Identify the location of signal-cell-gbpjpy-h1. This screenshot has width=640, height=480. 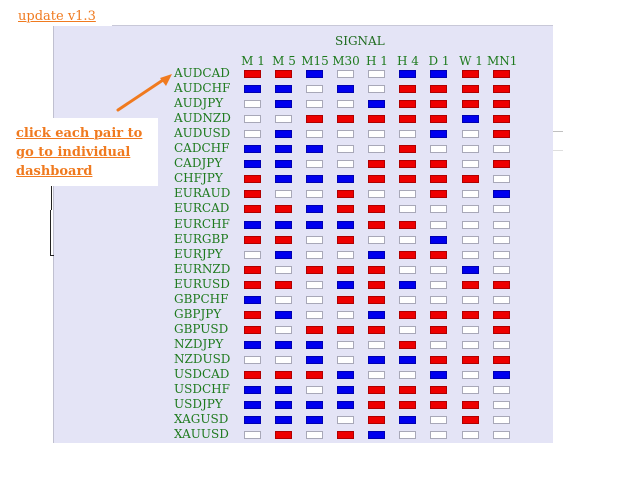
(376, 314).